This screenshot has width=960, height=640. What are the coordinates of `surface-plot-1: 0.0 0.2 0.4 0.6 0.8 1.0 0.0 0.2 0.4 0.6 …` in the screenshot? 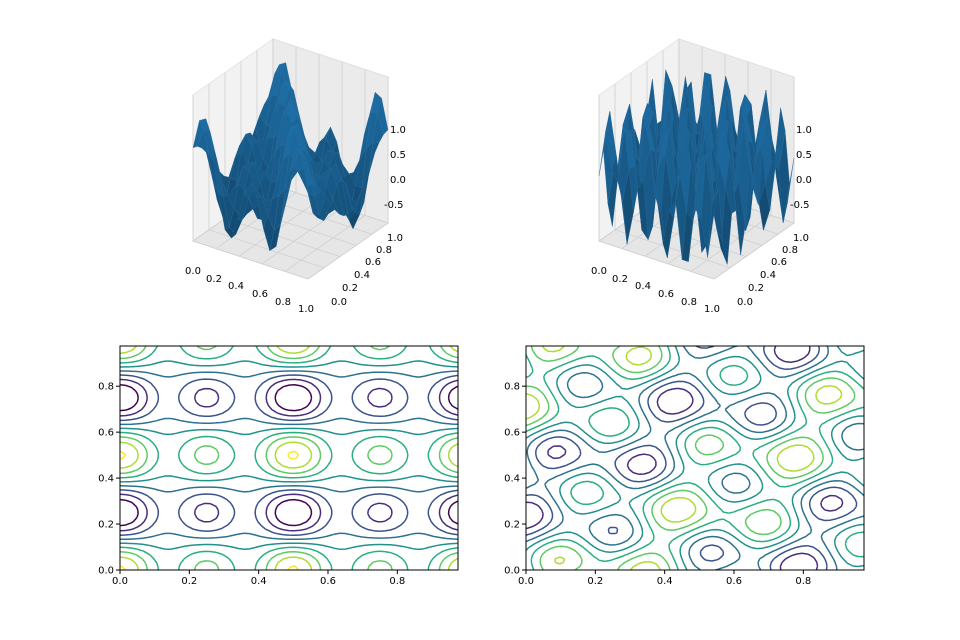 It's located at (295, 176).